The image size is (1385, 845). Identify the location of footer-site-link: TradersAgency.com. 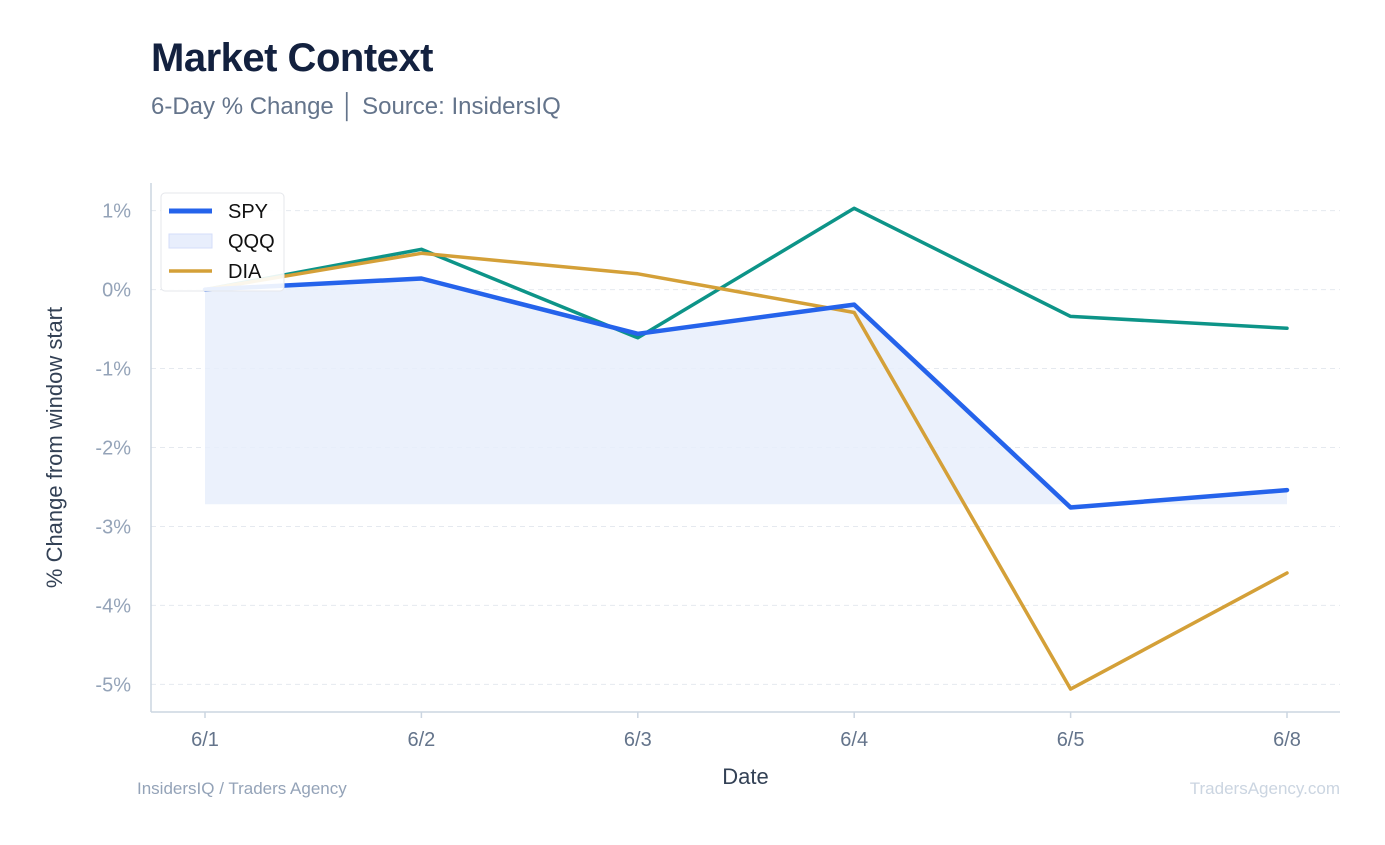
(1264, 788).